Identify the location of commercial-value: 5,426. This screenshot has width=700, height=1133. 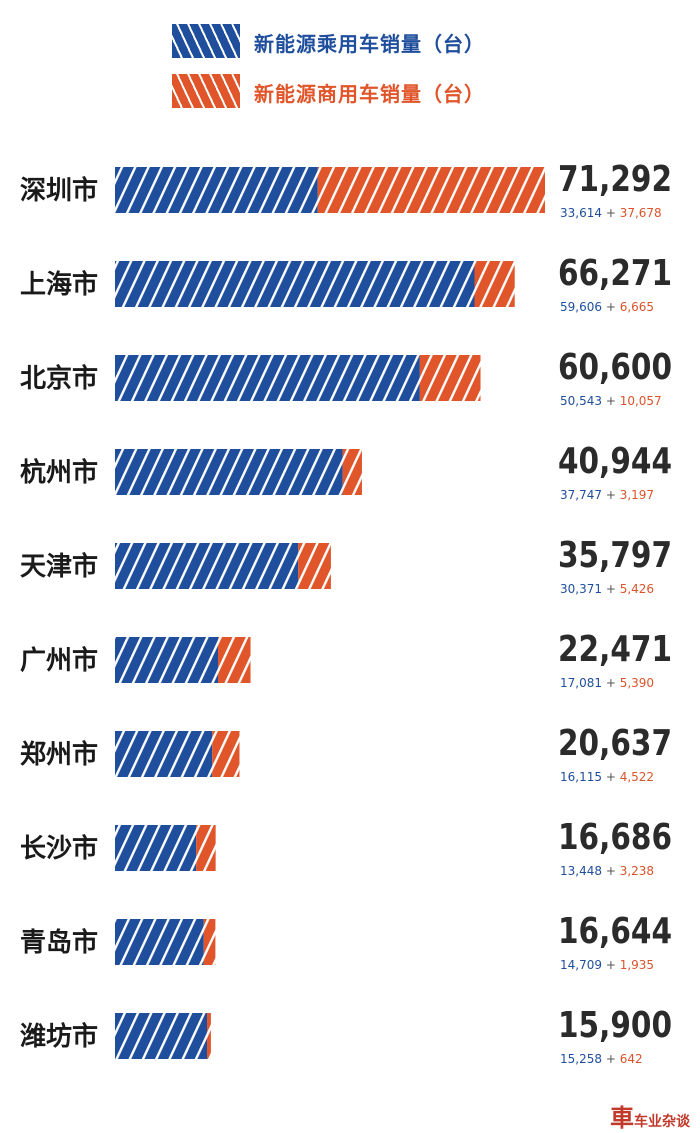
(637, 589).